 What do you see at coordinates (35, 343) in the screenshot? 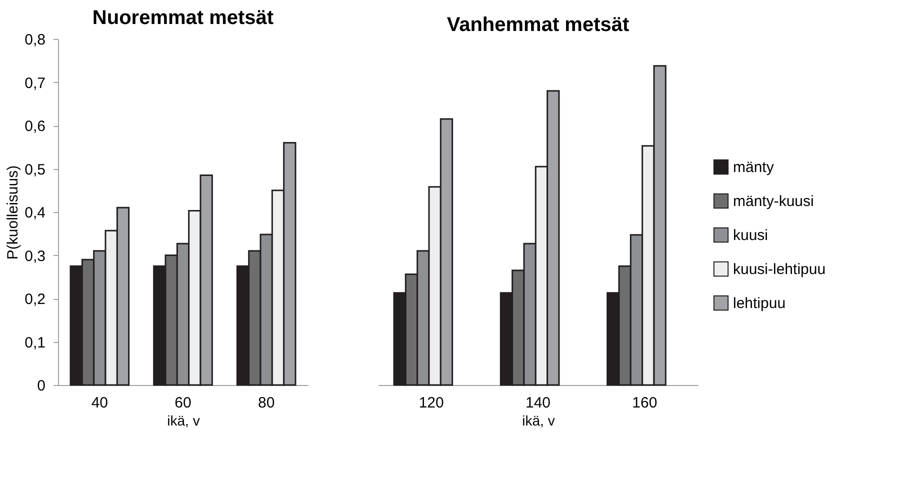
I see `y-tick-label: 0,1` at bounding box center [35, 343].